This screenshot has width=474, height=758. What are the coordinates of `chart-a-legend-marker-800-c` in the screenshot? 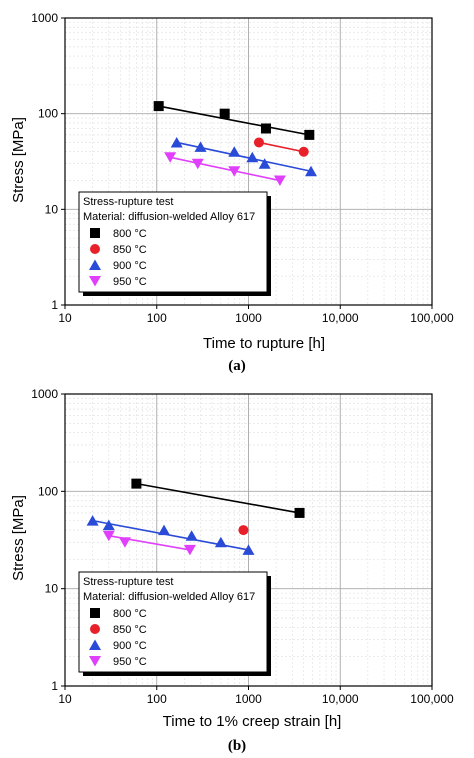 It's located at (95, 233).